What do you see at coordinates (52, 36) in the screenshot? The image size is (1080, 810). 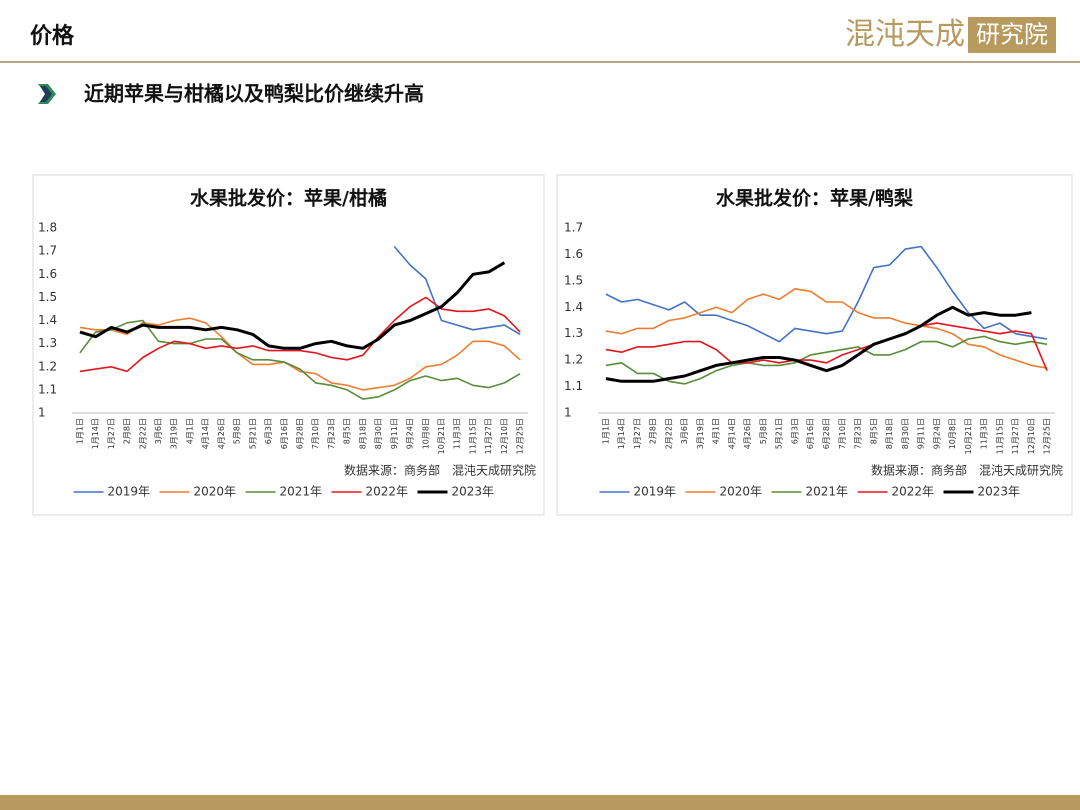 I see `header-title: 价格` at bounding box center [52, 36].